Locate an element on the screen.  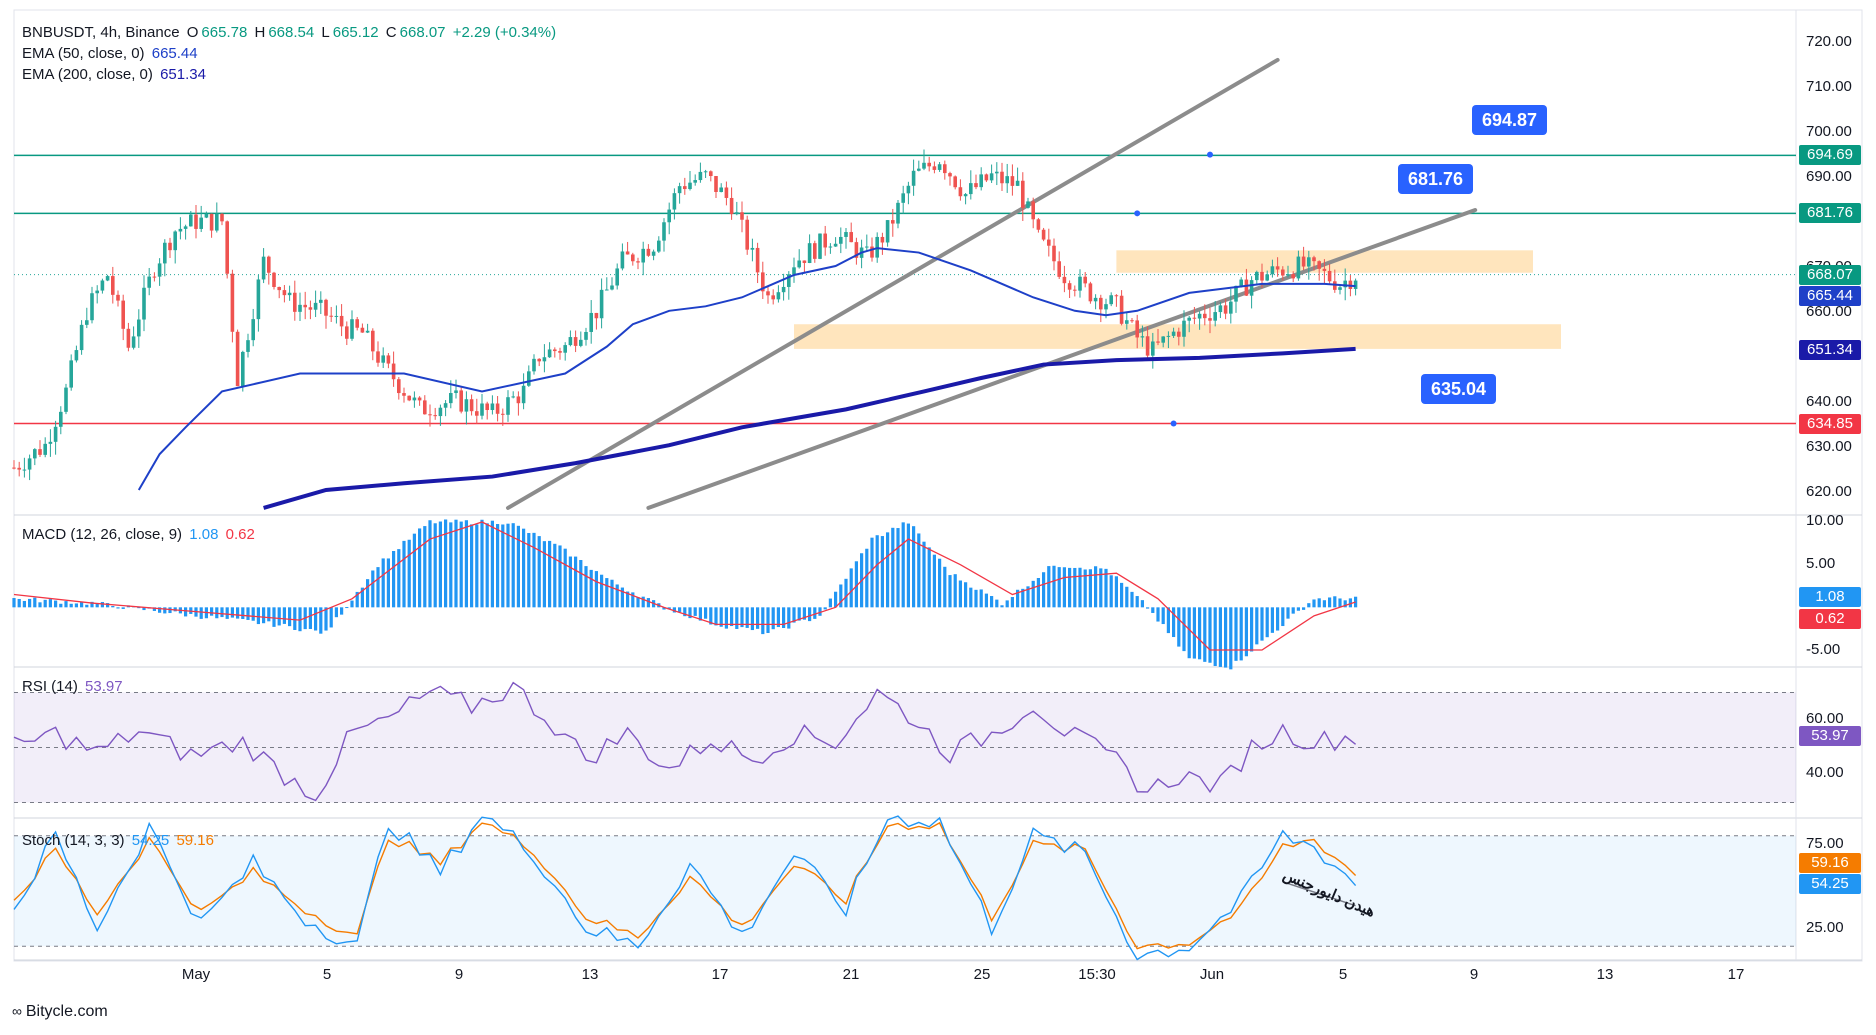
callout-681: 681.76 is located at coordinates (1436, 179).